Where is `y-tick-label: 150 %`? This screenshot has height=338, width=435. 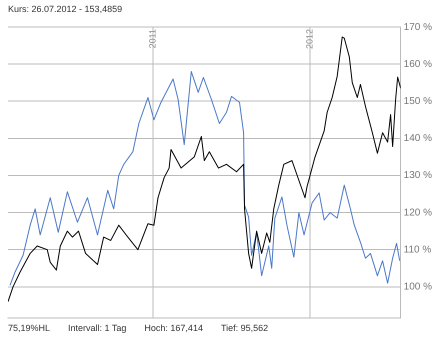
y-tick-label: 150 % is located at coordinates (418, 101).